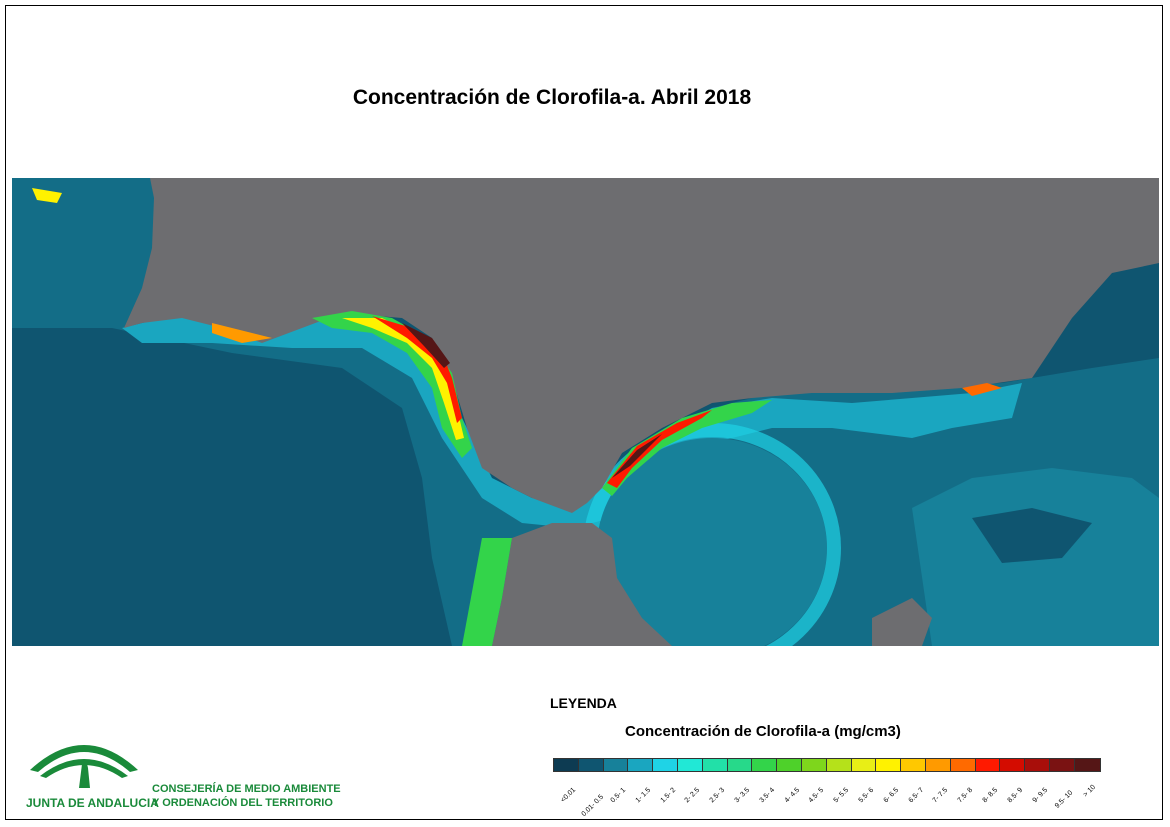 This screenshot has width=1170, height=827. What do you see at coordinates (403, 379) in the screenshot?
I see `very-high-chl-west` at bounding box center [403, 379].